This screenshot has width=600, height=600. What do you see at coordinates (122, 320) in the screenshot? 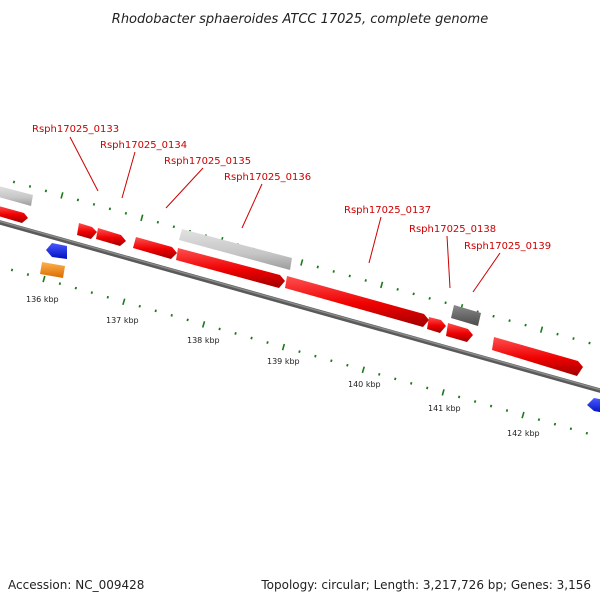
I see `tick-label: 137 kbp` at bounding box center [122, 320].